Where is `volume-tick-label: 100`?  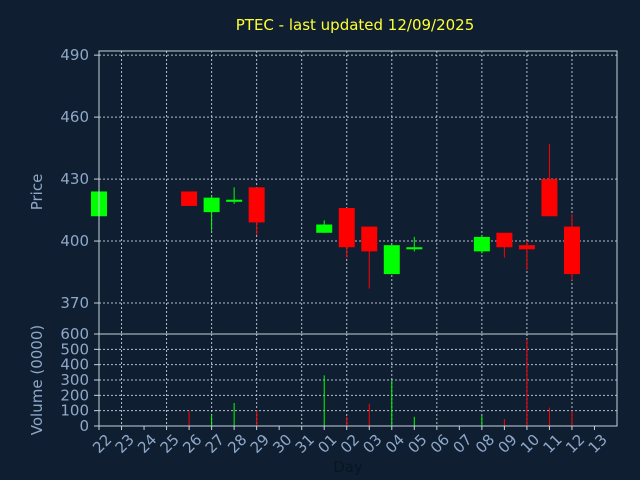 volume-tick-label: 100 is located at coordinates (74, 411).